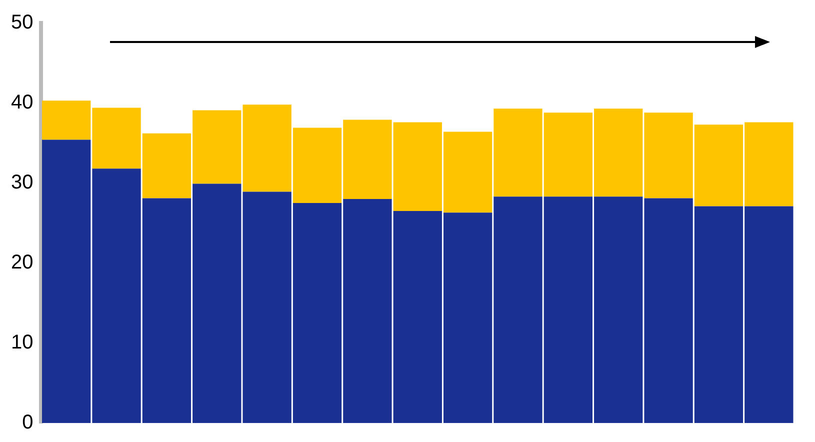  I want to click on y-tick-label: 50, so click(22, 23).